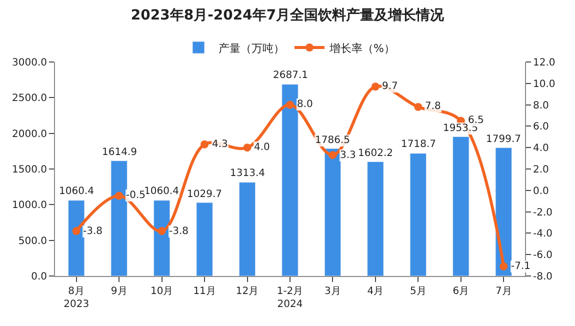 The width and height of the screenshot is (575, 326). I want to click on y-tick-label: 2500.0, so click(29, 98).